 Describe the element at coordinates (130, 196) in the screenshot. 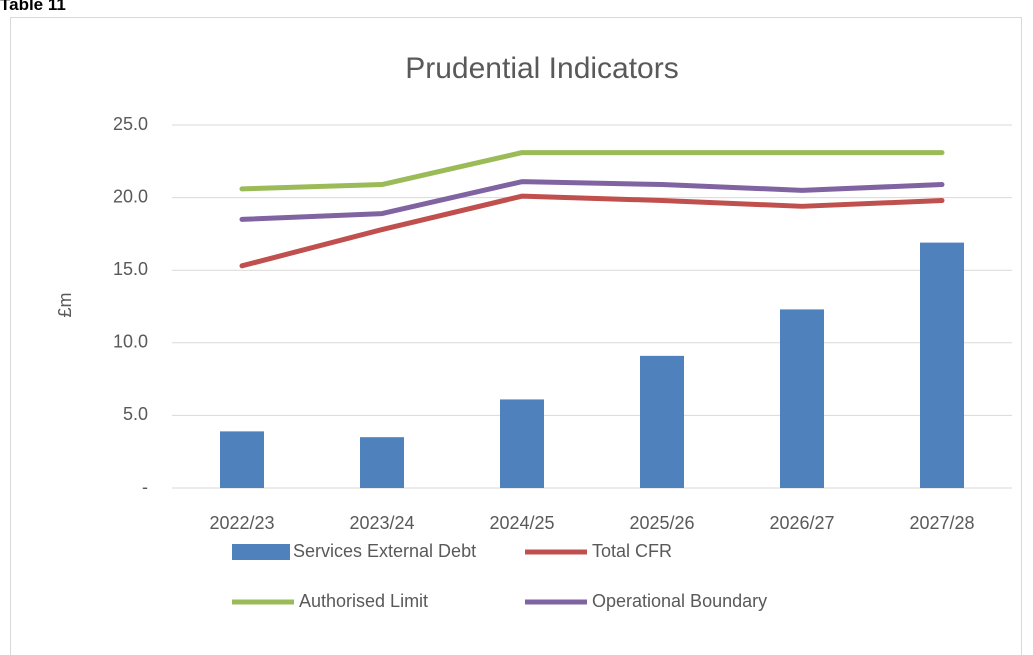

I see `y-tick-label: 20.0` at that location.